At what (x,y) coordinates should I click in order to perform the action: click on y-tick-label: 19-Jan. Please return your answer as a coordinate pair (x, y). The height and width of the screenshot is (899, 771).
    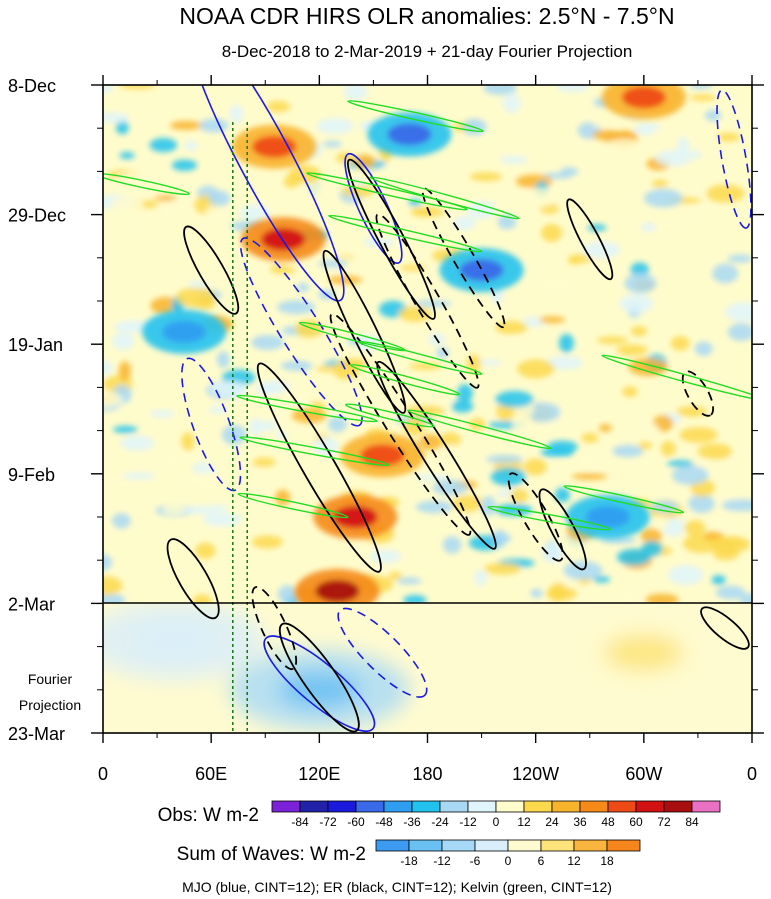
    Looking at the image, I should click on (35, 345).